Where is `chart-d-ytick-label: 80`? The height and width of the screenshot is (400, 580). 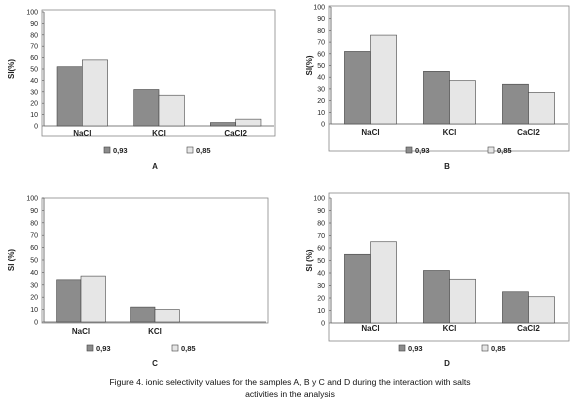
chart-d-ytick-label: 80 is located at coordinates (321, 224).